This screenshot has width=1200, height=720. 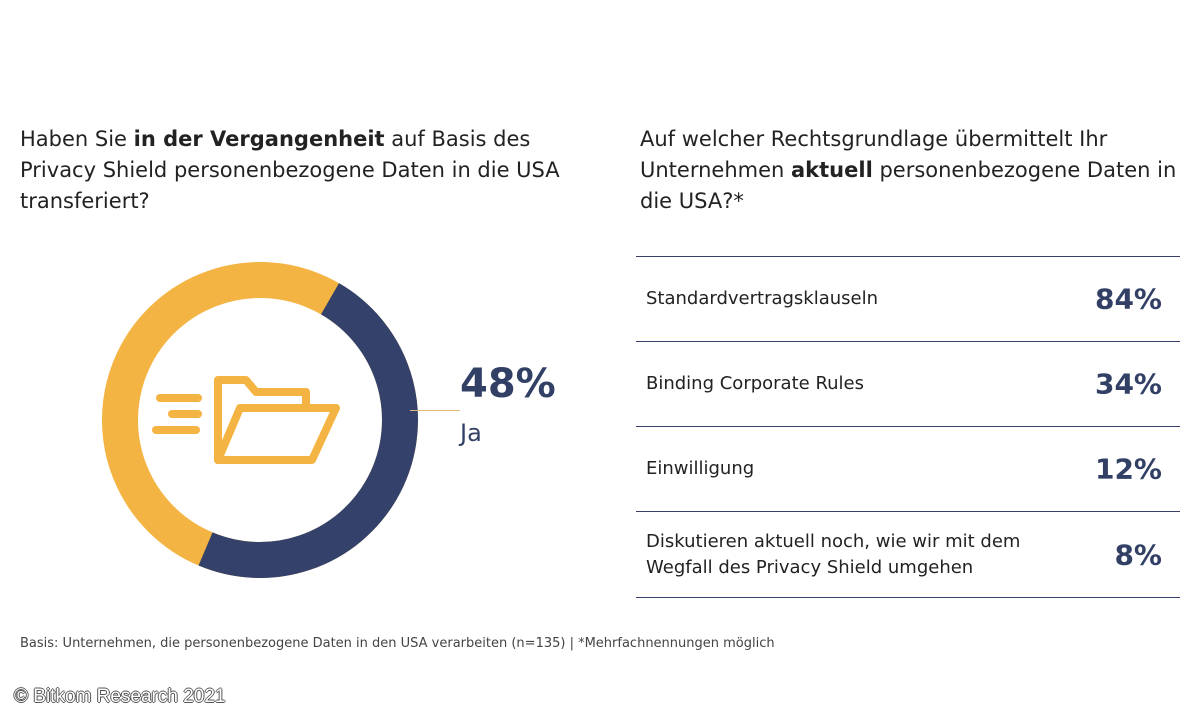 I want to click on value-leader-line, so click(x=435, y=410).